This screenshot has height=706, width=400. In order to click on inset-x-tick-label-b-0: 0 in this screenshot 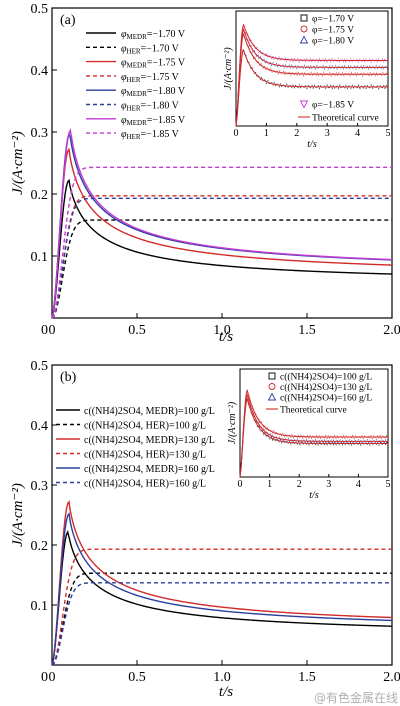, I will do `click(240, 484)`.